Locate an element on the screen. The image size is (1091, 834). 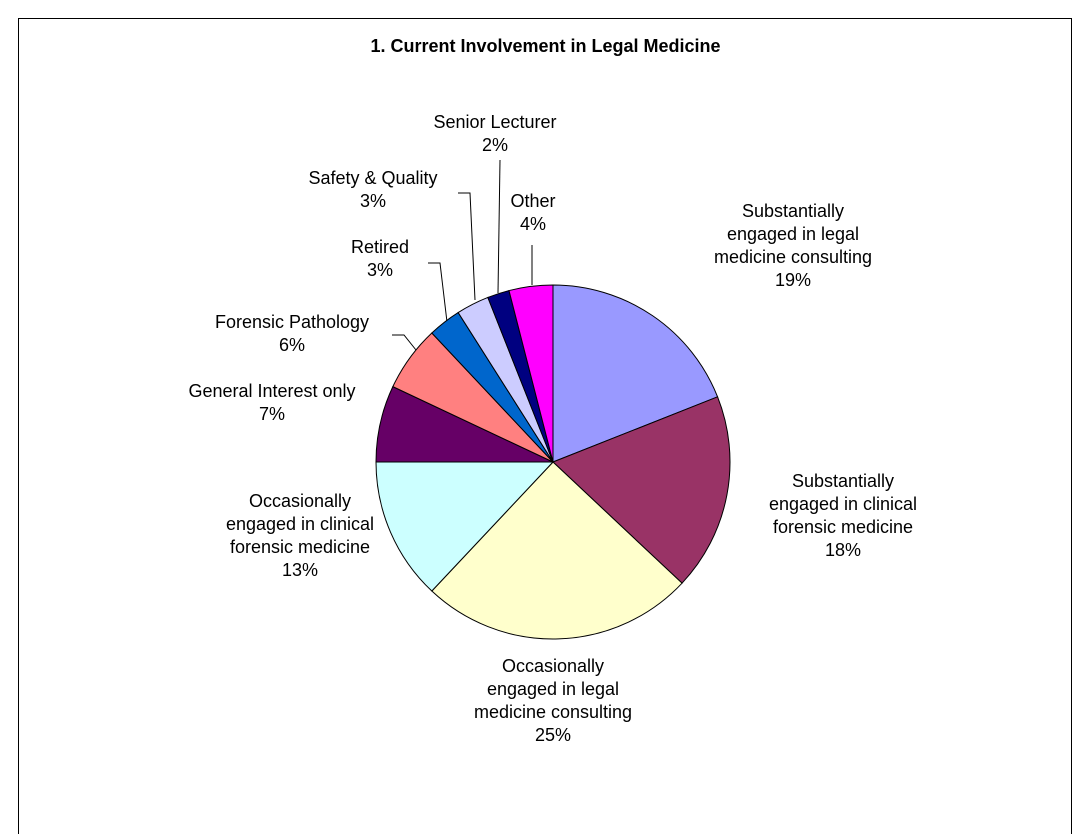
slice-label: General Interest only 7% is located at coordinates (272, 403).